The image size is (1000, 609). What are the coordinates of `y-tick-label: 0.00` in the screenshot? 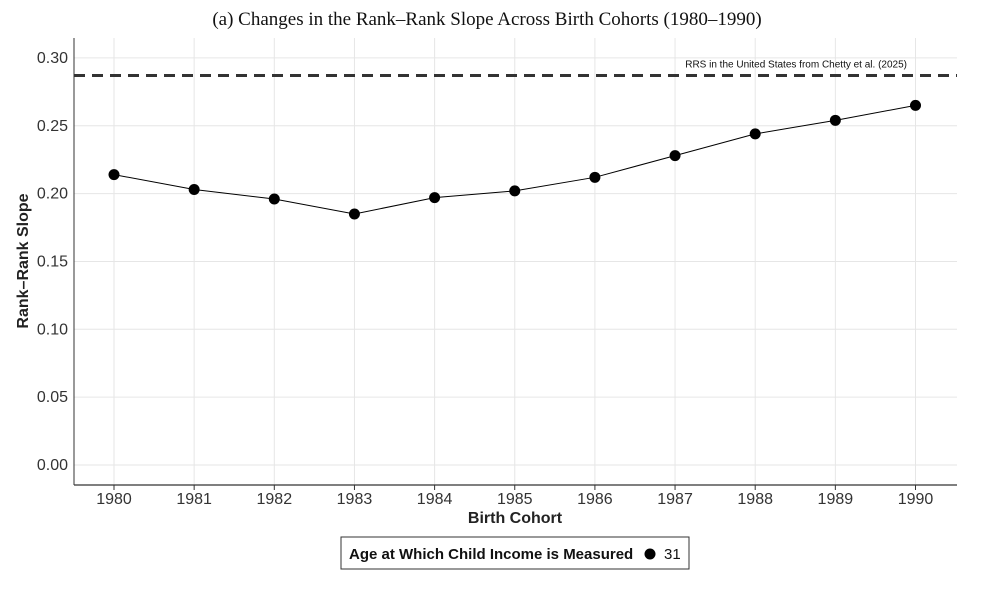 It's located at (52, 465).